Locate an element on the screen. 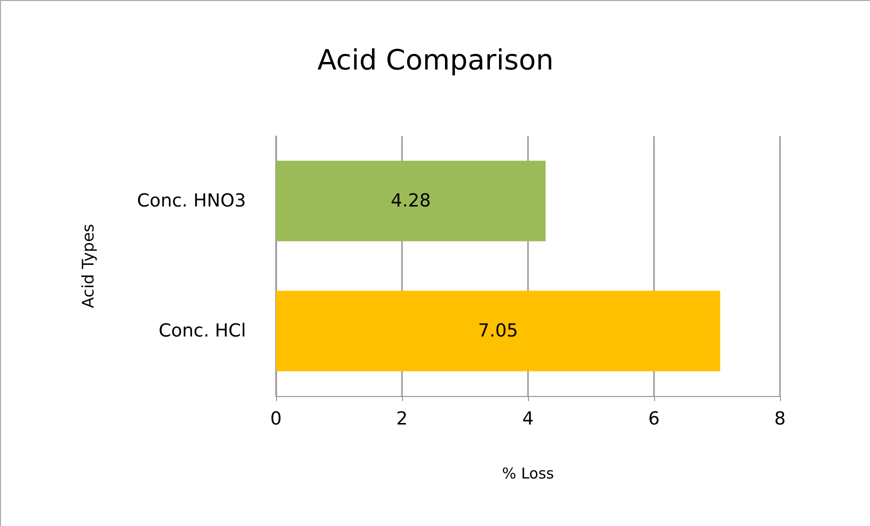 The height and width of the screenshot is (526, 870). y-tick-label: Conc. HCl is located at coordinates (202, 331).